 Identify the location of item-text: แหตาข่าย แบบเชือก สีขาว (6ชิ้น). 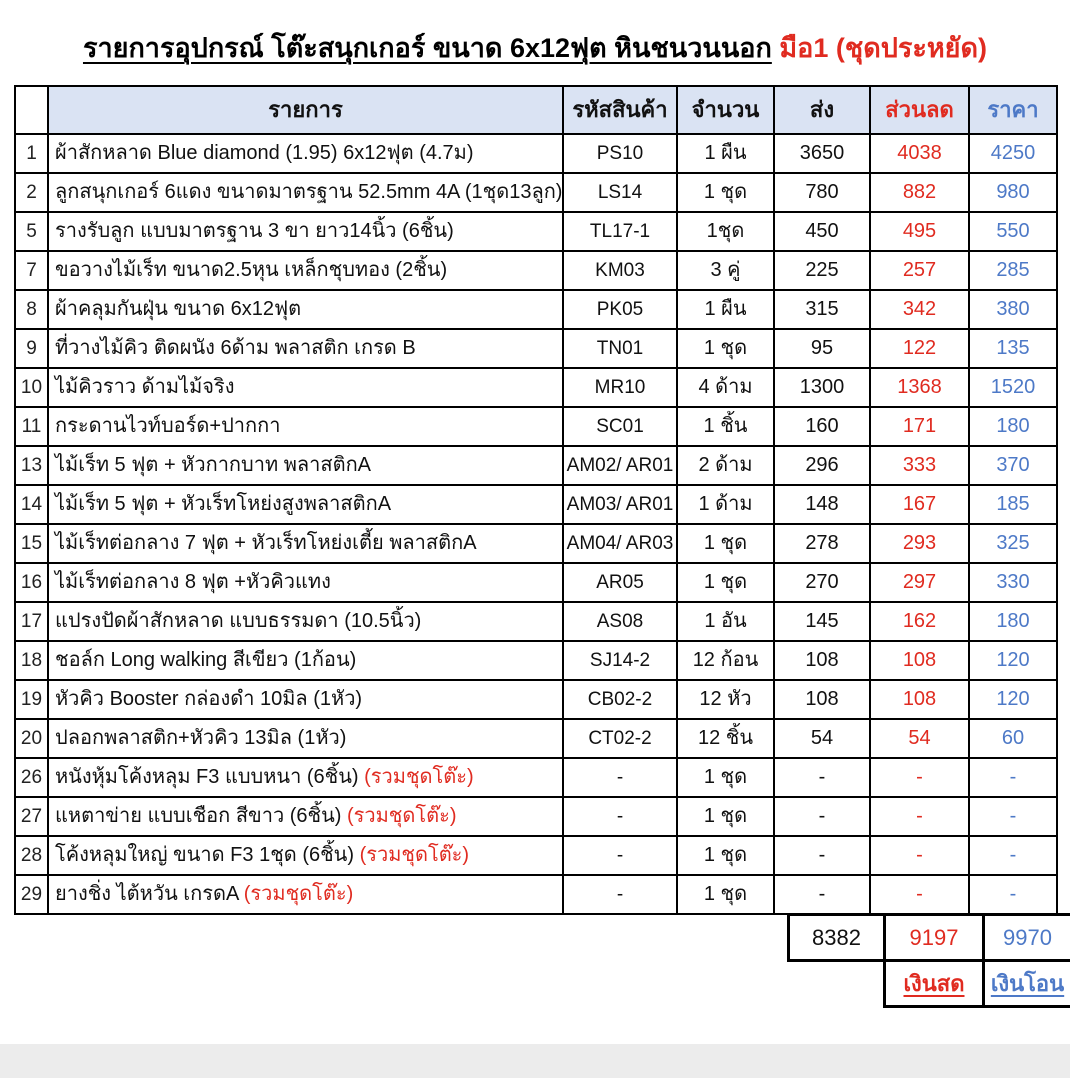
(198, 816).